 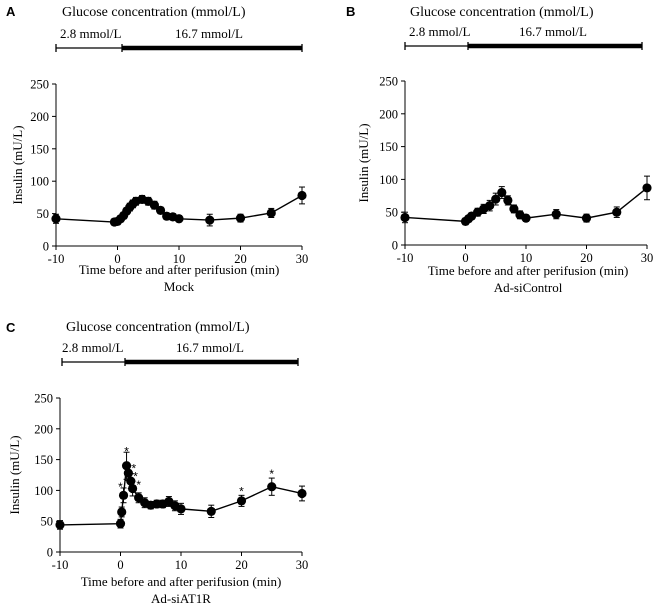 What do you see at coordinates (11, 327) in the screenshot?
I see `panel-letter: C` at bounding box center [11, 327].